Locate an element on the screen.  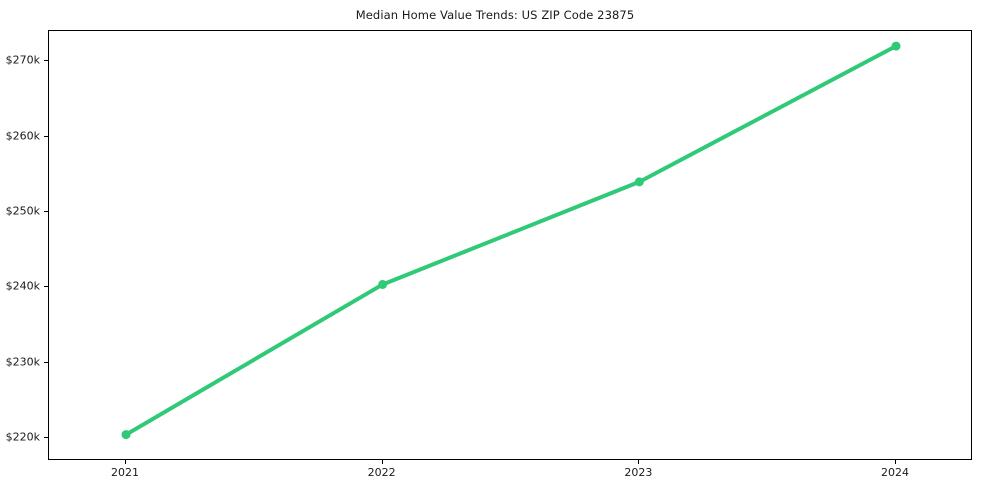
y-axis-tick-label: $220k is located at coordinates (22, 437).